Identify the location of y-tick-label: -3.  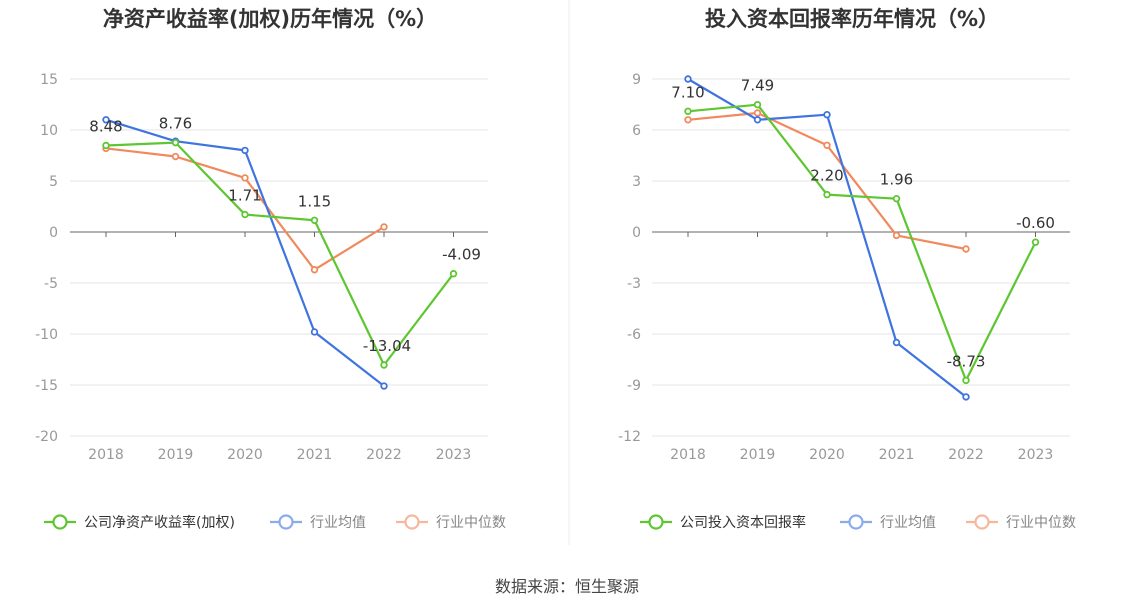
(634, 284).